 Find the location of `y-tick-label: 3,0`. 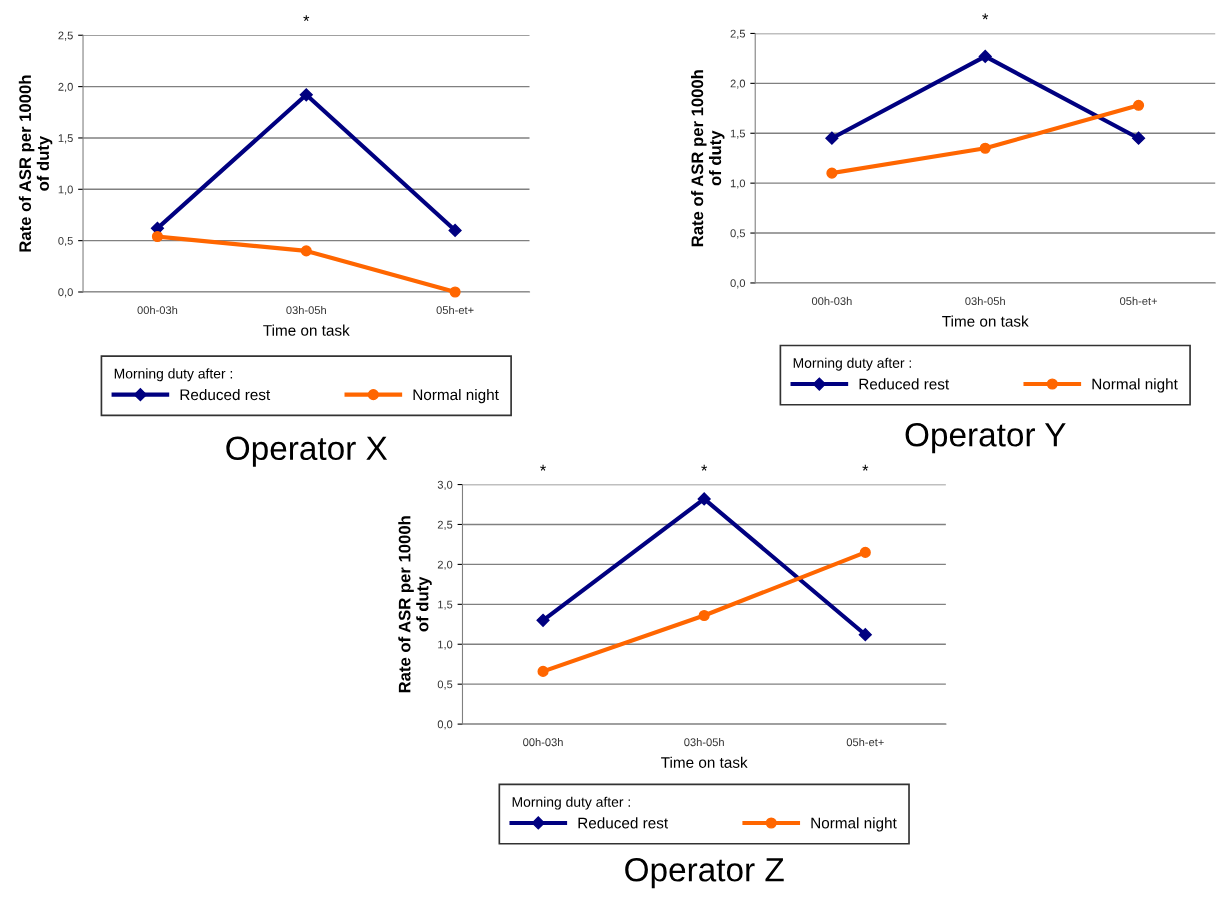

y-tick-label: 3,0 is located at coordinates (445, 485).